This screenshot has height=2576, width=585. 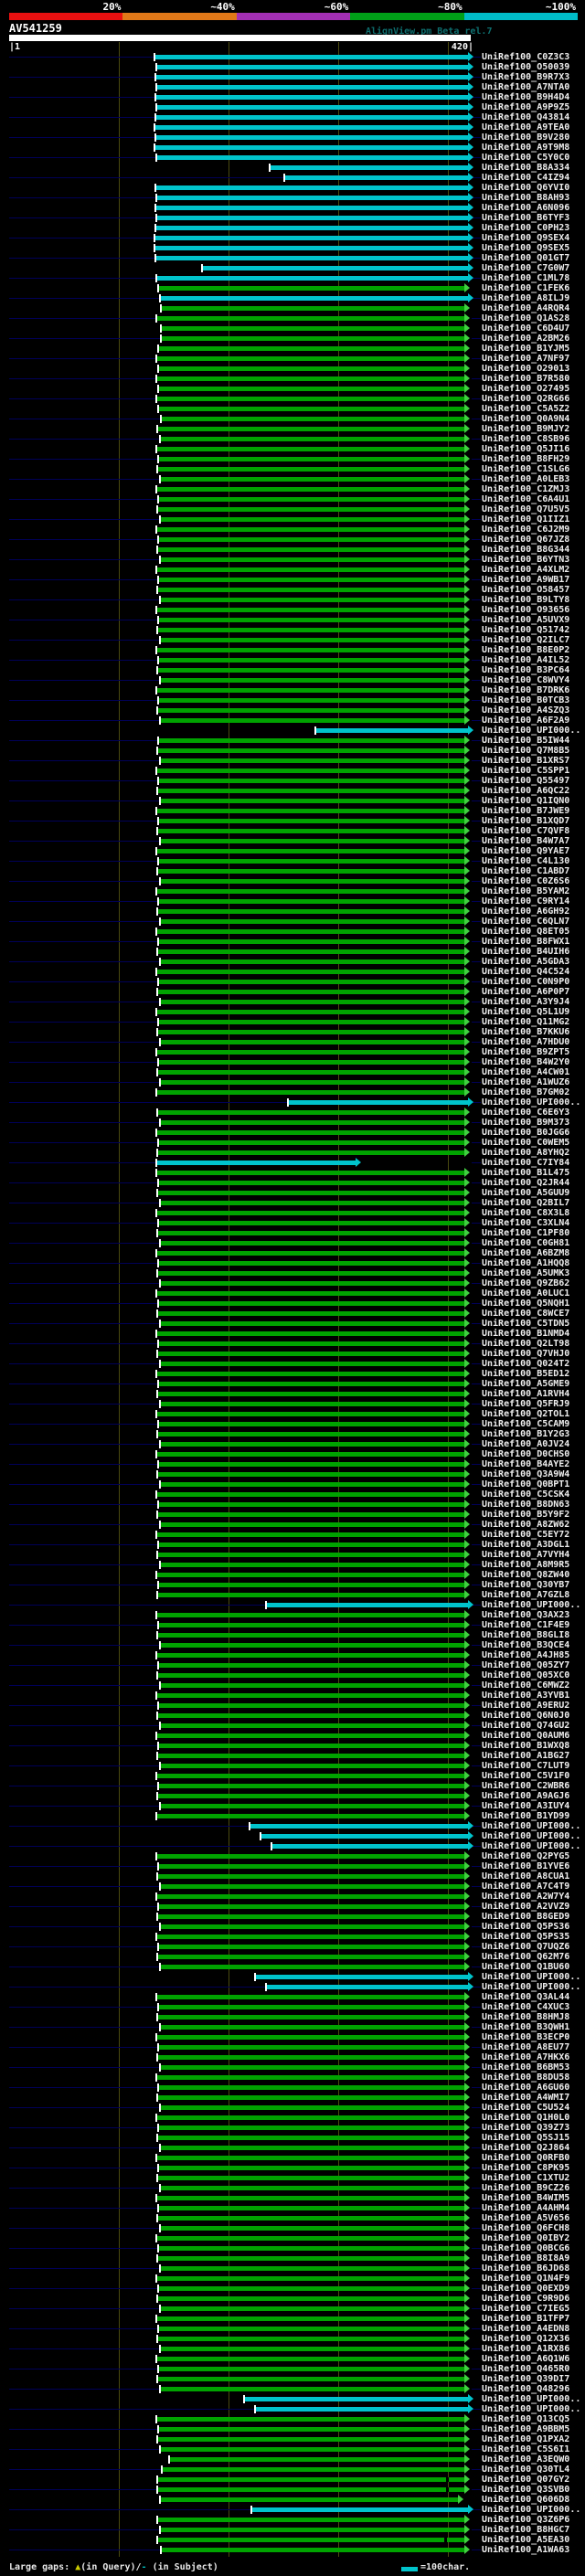 I want to click on hit-label: UniRef100_Q5L1U9, so click(x=526, y=1012).